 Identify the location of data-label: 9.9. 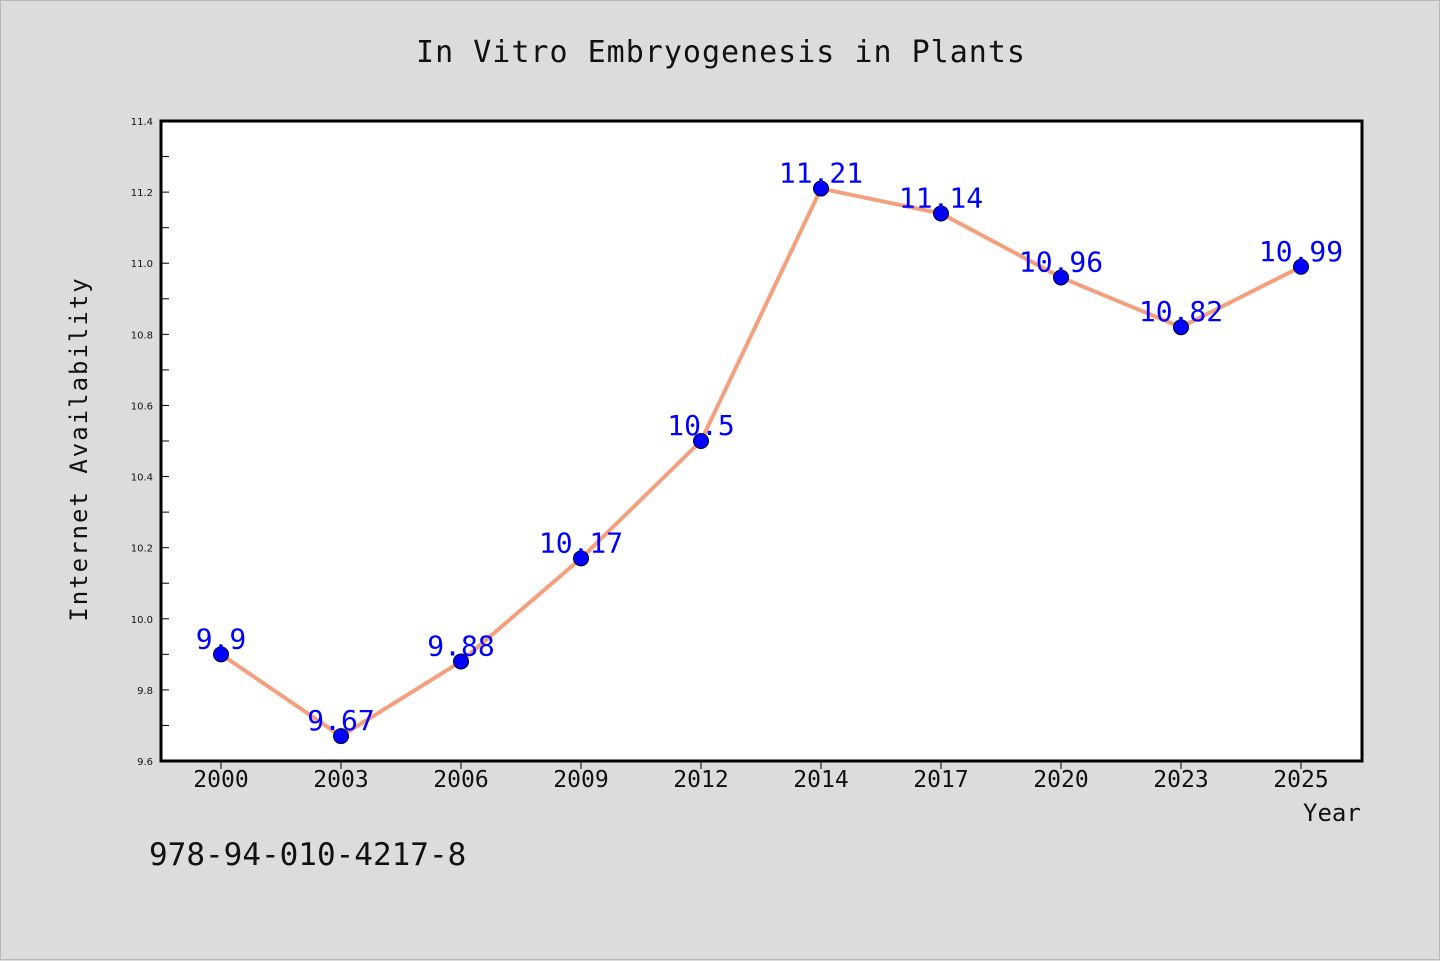
(221, 638).